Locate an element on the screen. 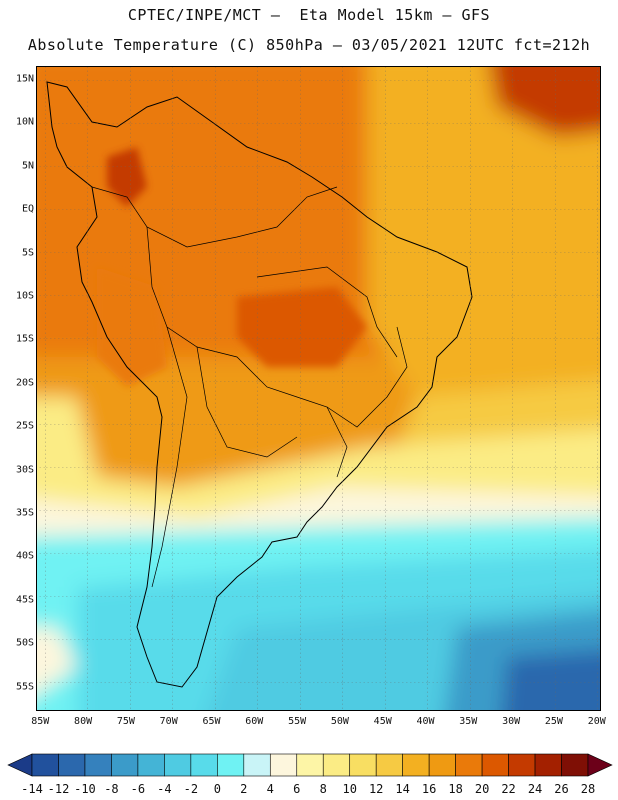 The width and height of the screenshot is (618, 800). colorbar-level-label: 4 is located at coordinates (270, 789).